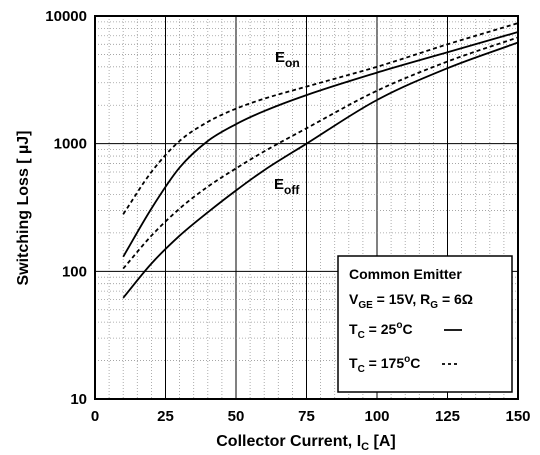 The image size is (540, 455). What do you see at coordinates (66, 208) in the screenshot?
I see `y-tick-labels: 10 100 1000 10000` at bounding box center [66, 208].